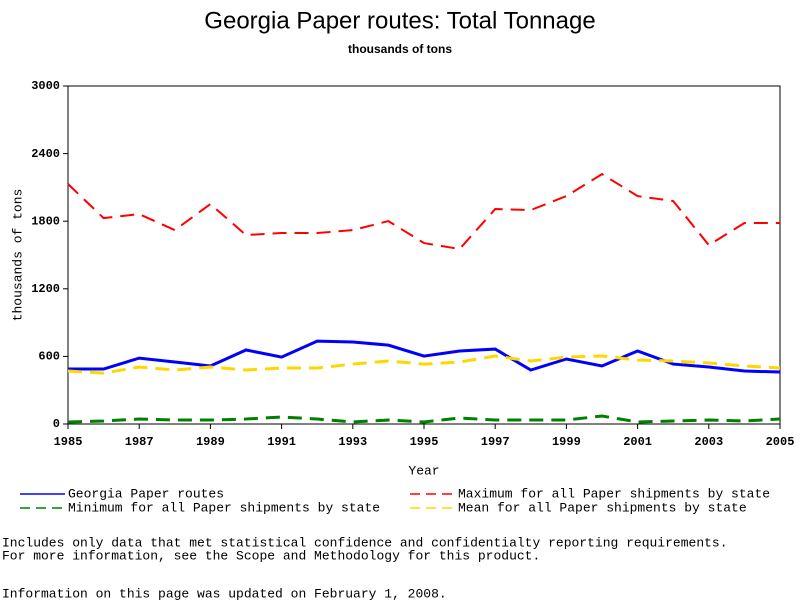 The height and width of the screenshot is (600, 800). Describe the element at coordinates (146, 493) in the screenshot. I see `legend-label: Georgia Paper routes` at that location.